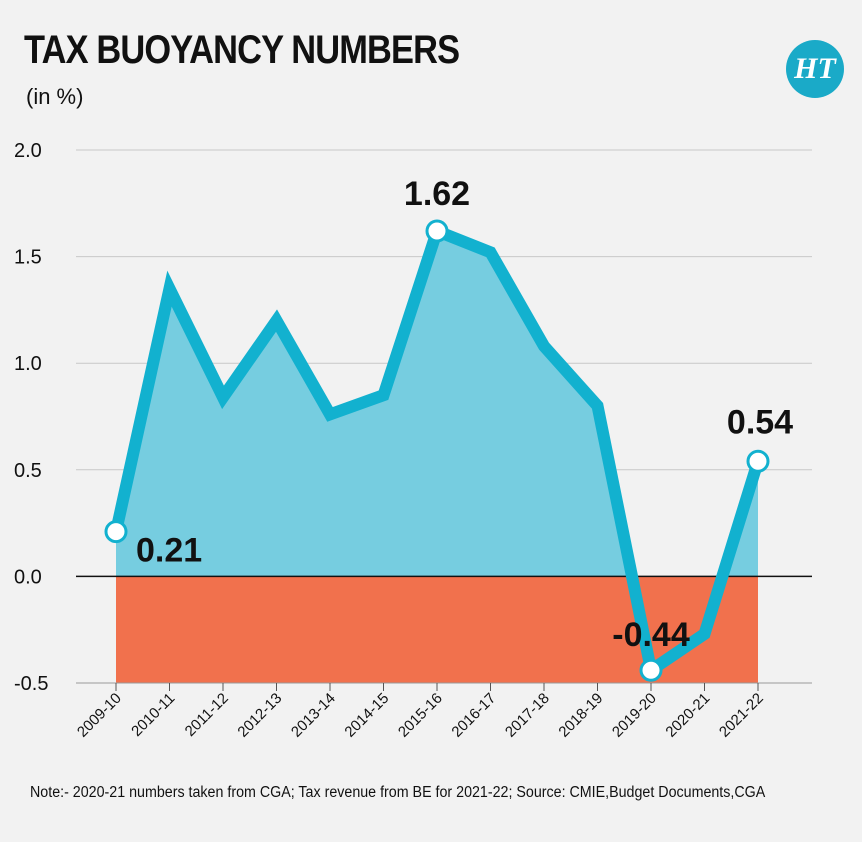  I want to click on y-tick-label: -0.5, so click(31, 684).